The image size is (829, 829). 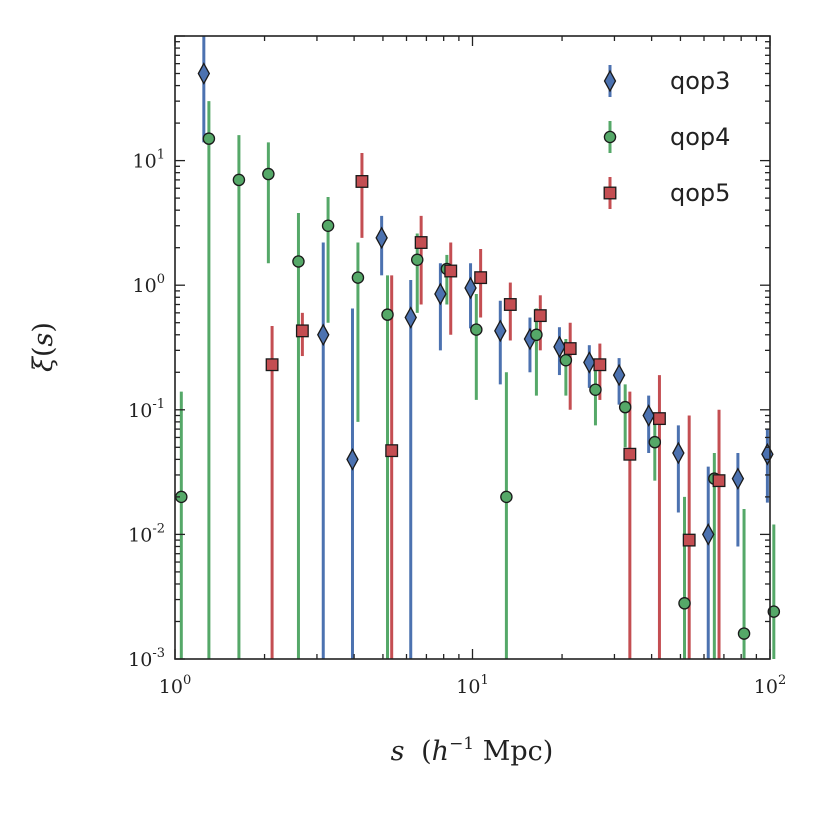 What do you see at coordinates (146, 658) in the screenshot?
I see `y-tick-label: 10⁻³` at bounding box center [146, 658].